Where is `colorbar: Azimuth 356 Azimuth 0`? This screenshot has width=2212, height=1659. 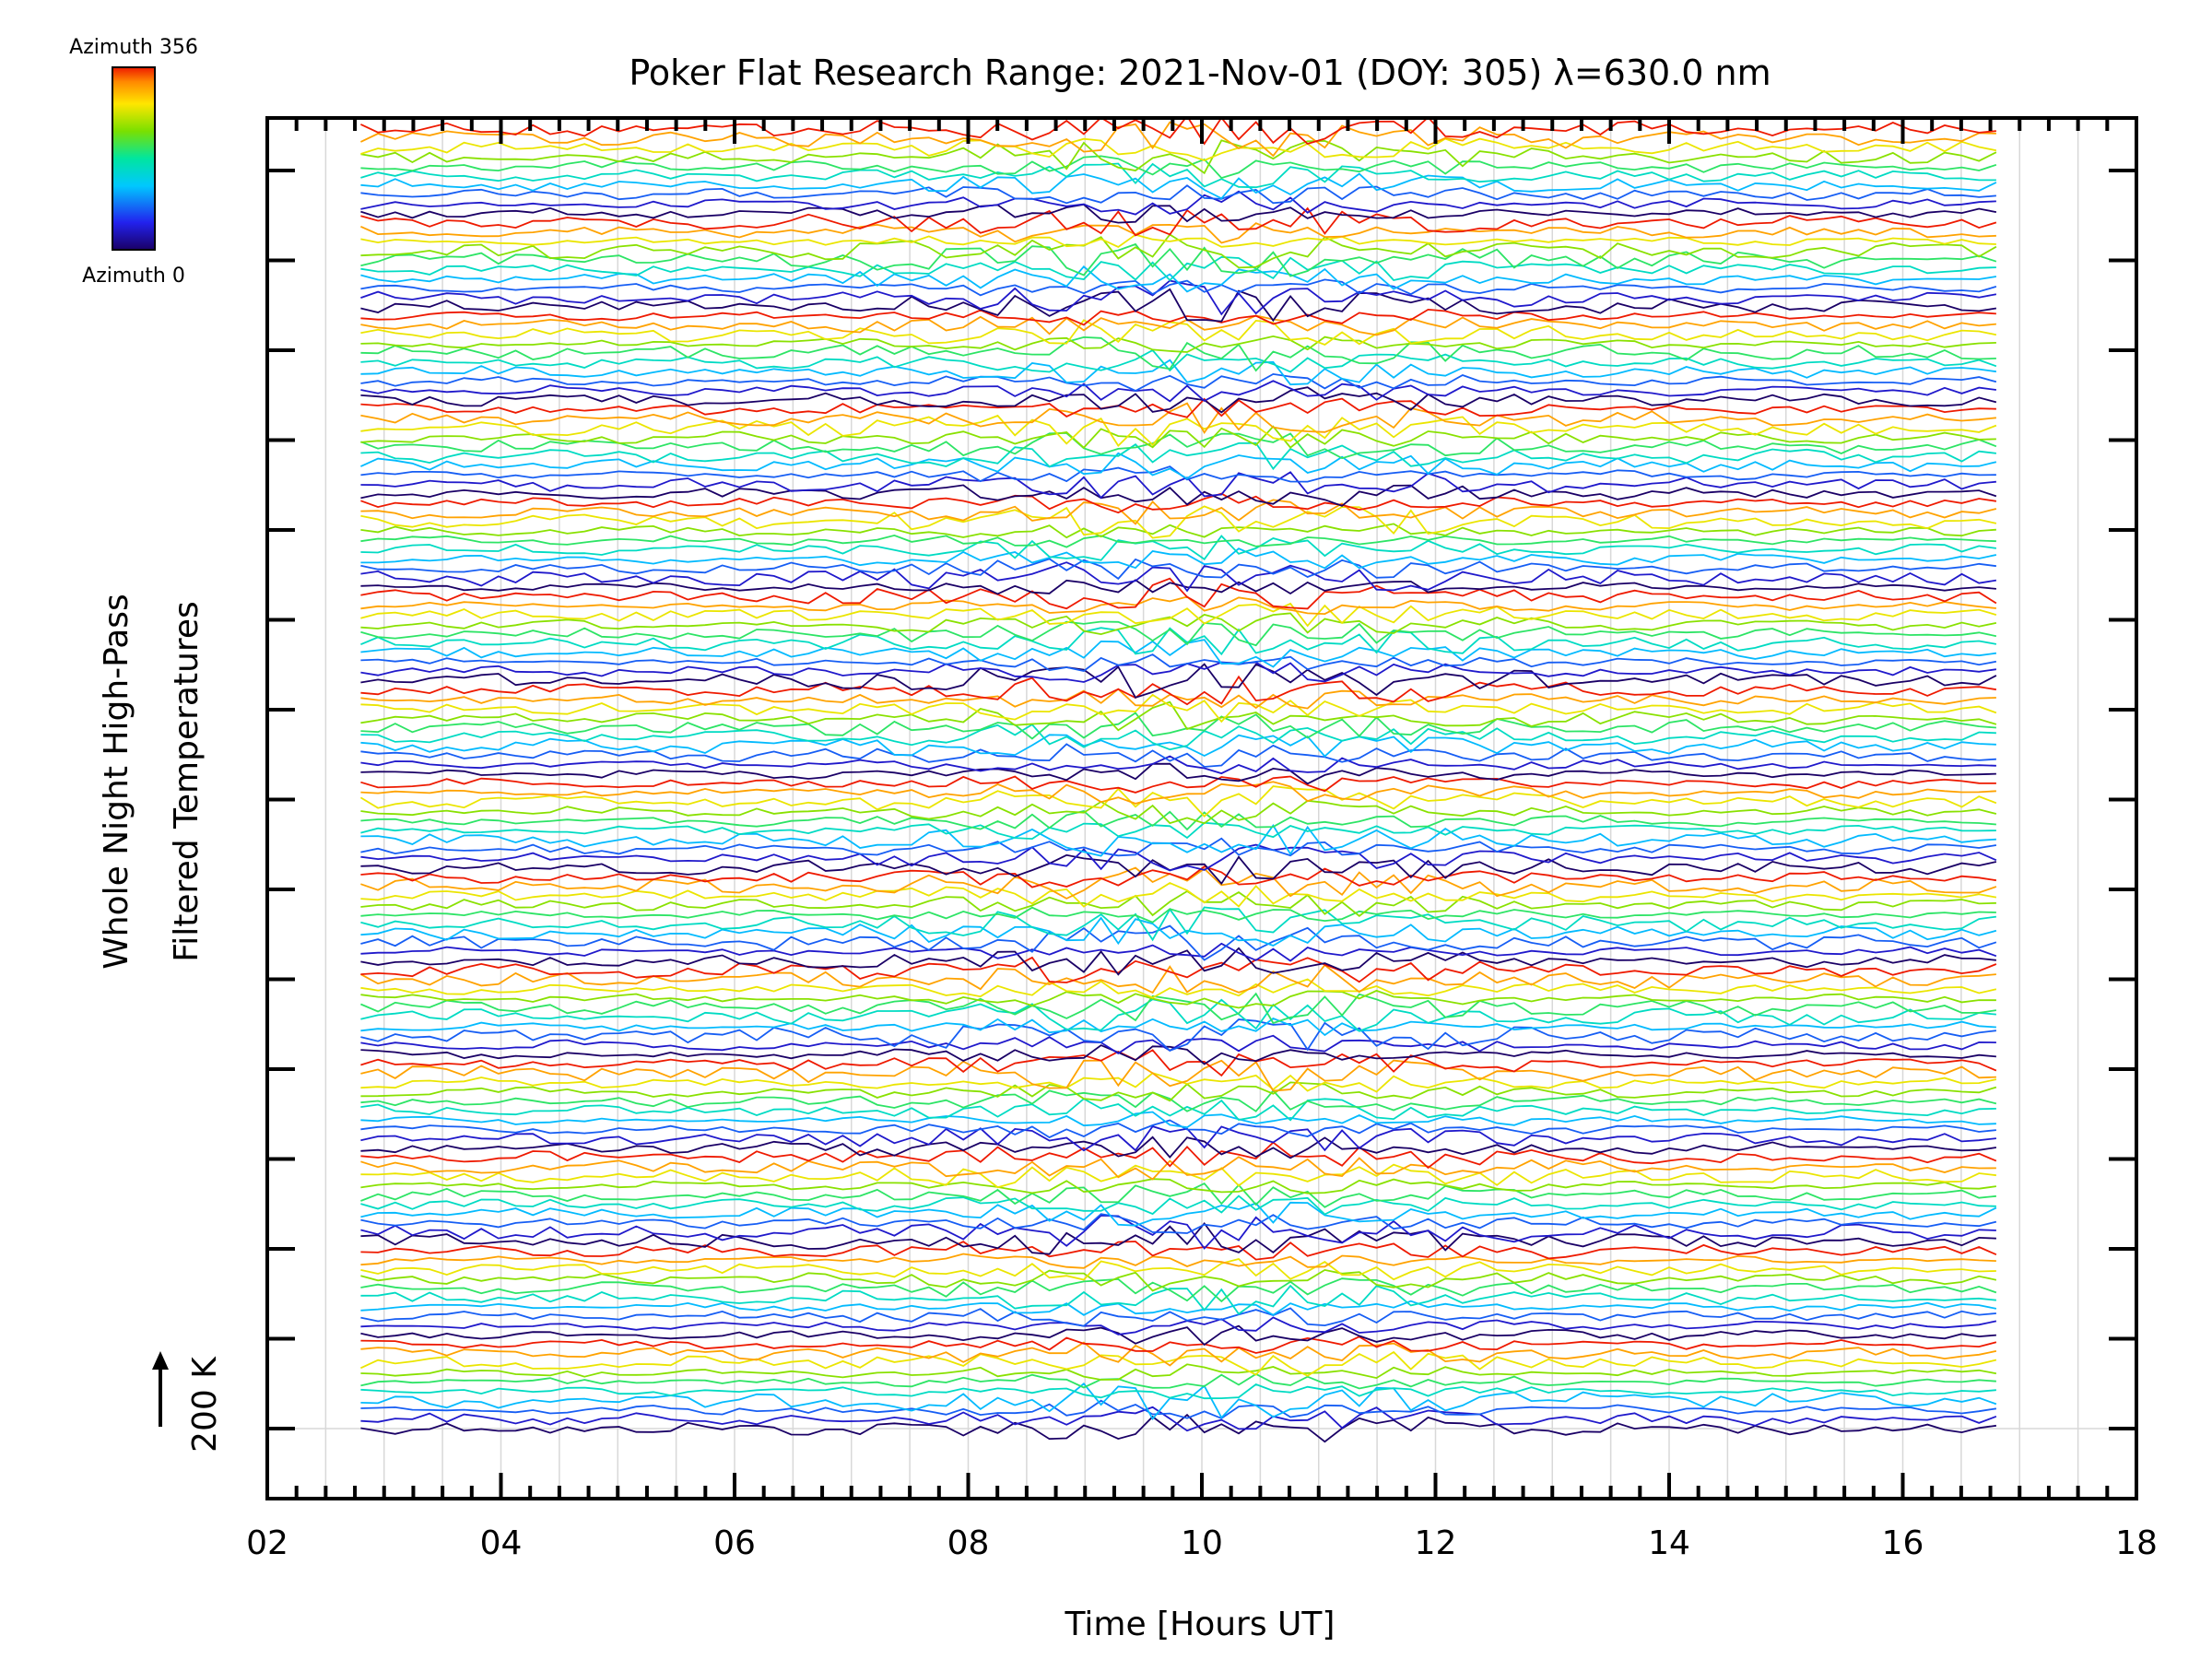 colorbar: Azimuth 356 Azimuth 0 is located at coordinates (133, 162).